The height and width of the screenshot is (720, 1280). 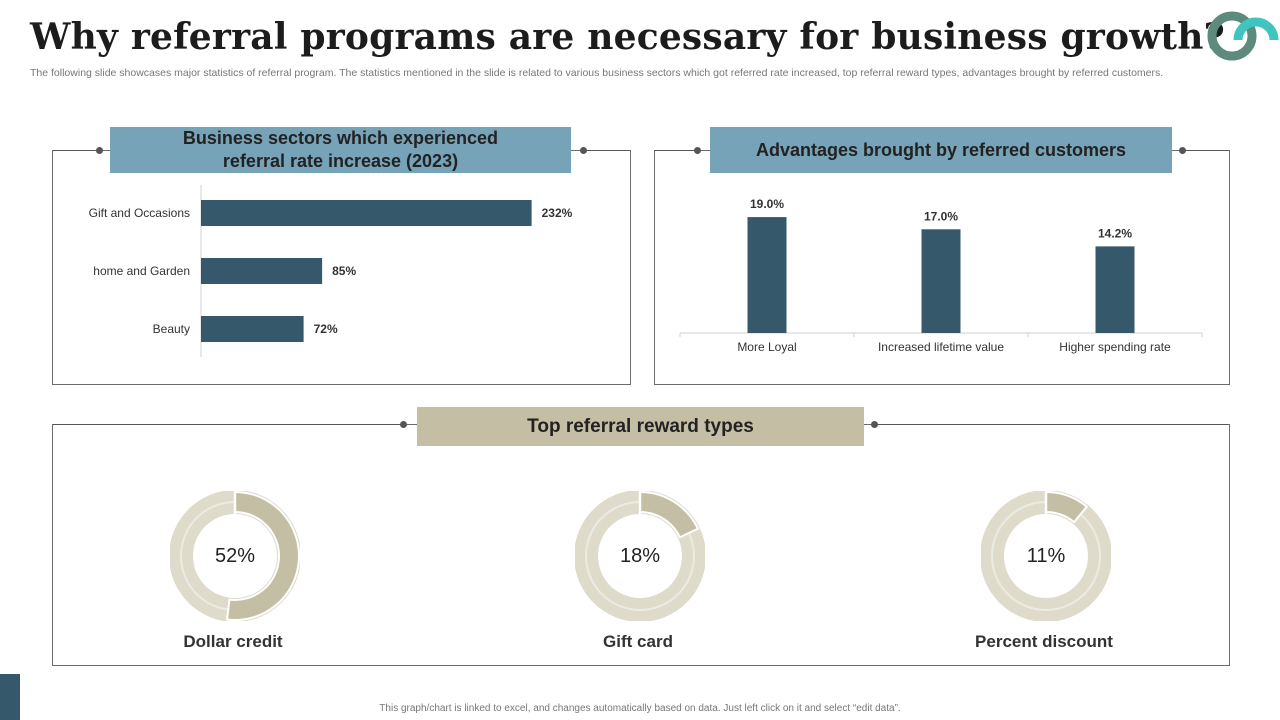 What do you see at coordinates (344, 271) in the screenshot?
I see `sectors-value-label-home-and-garden: 85%` at bounding box center [344, 271].